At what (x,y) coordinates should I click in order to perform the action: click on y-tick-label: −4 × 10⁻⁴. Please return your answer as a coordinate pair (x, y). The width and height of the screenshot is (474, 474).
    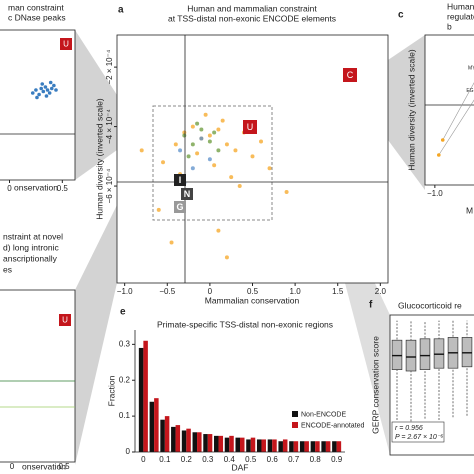
    Looking at the image, I should click on (109, 126).